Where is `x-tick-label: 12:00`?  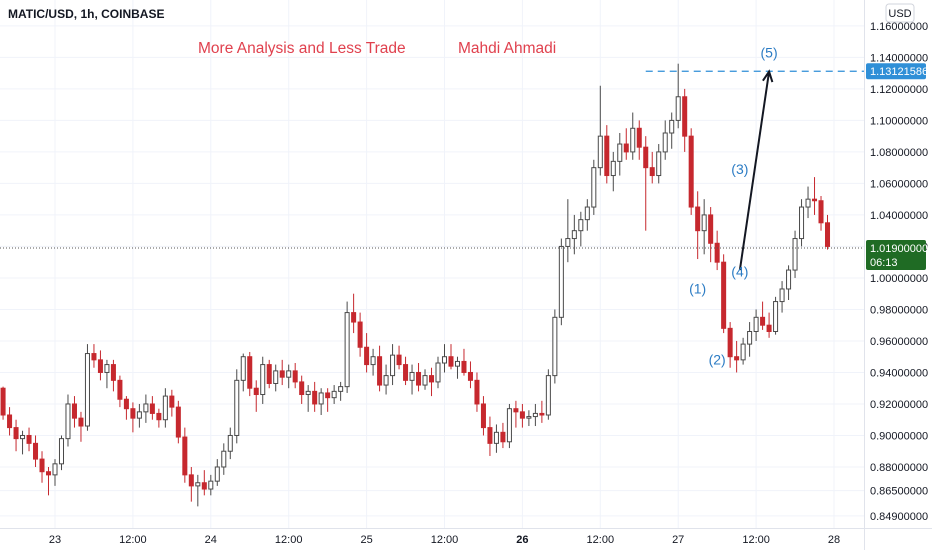 x-tick-label: 12:00 is located at coordinates (445, 540).